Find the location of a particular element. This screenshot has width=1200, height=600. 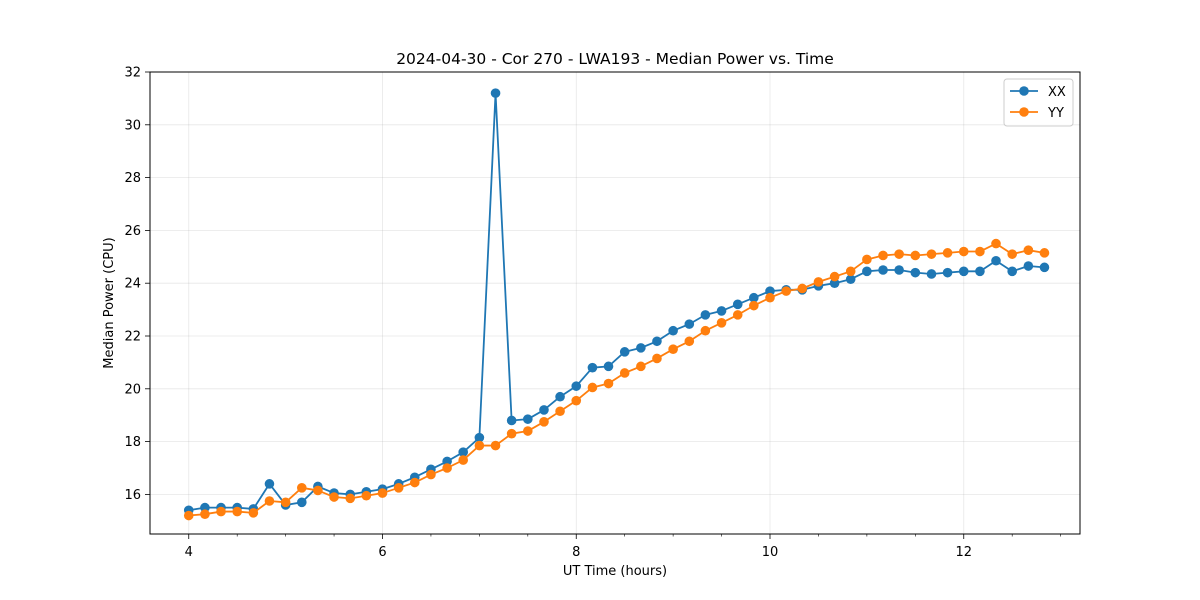

x-tick-label: 4 is located at coordinates (189, 552).